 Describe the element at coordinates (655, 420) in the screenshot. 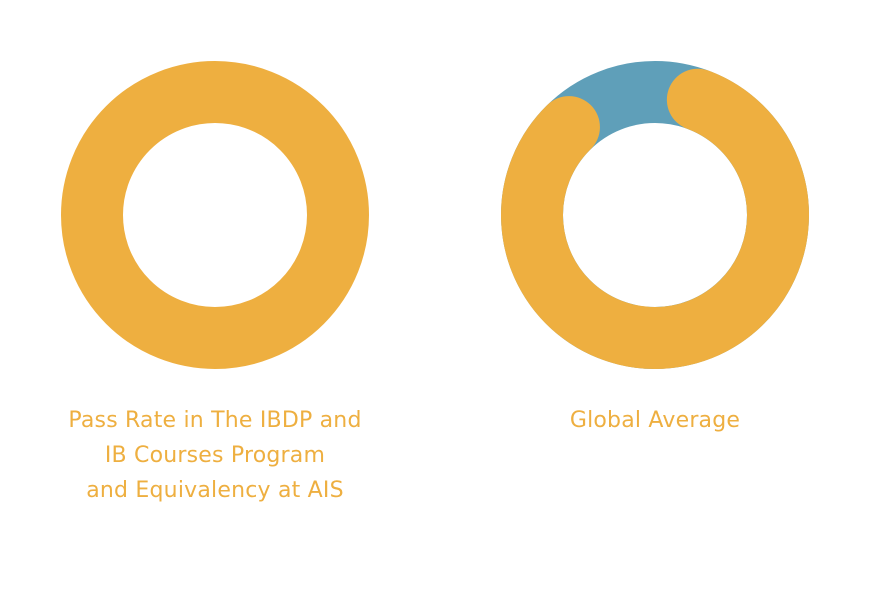

I see `chart-caption-global-average: Global Average` at that location.